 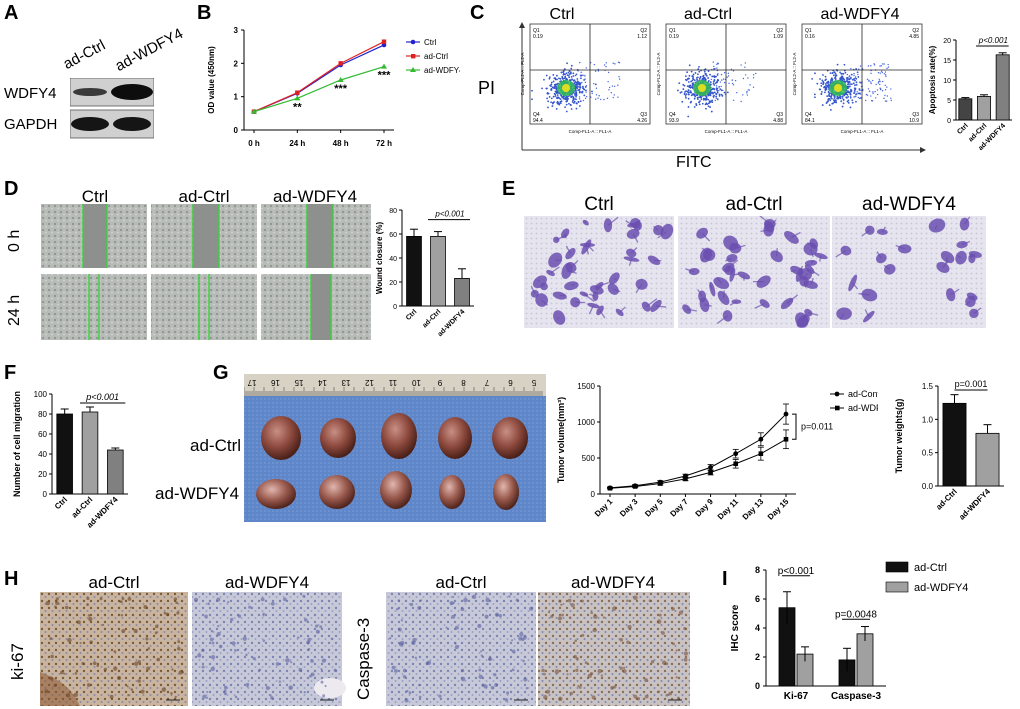 What do you see at coordinates (561, 440) in the screenshot?
I see `y-axis-label: Tumor volume(mm³)` at bounding box center [561, 440].